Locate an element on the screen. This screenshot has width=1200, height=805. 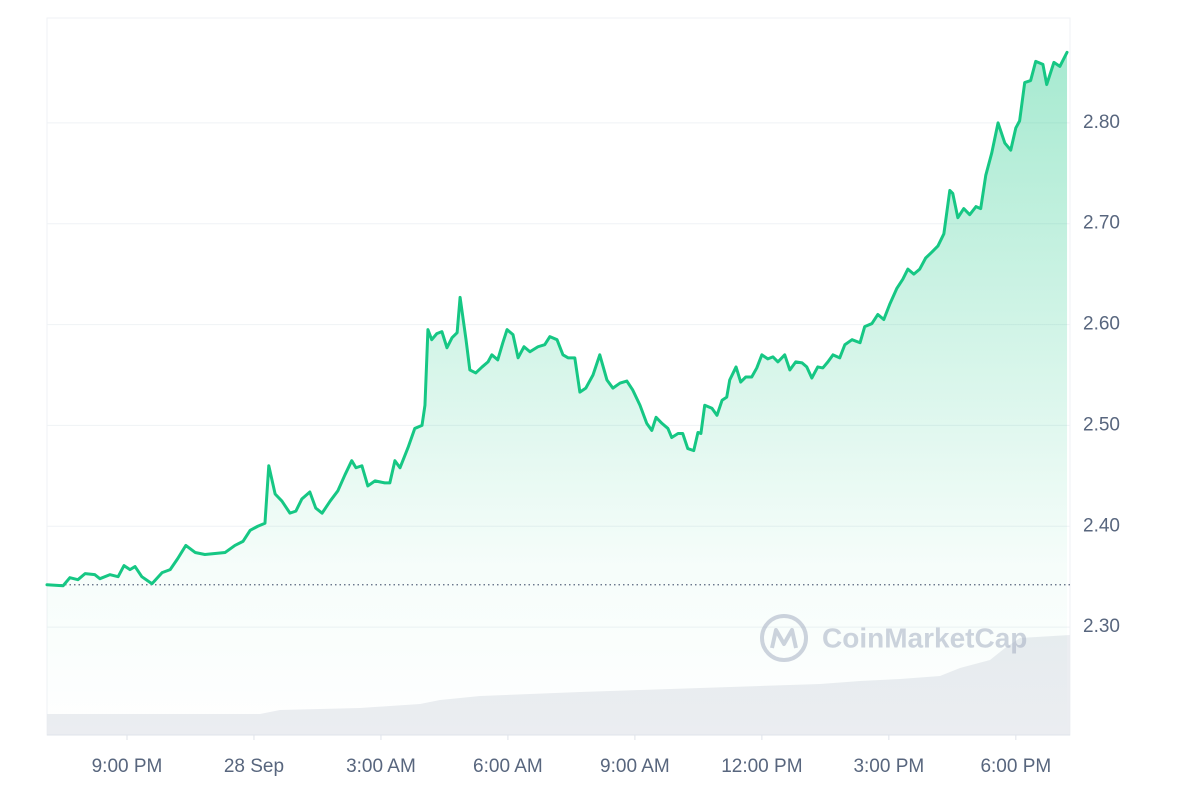
x-tick-label: 3:00 AM is located at coordinates (381, 766).